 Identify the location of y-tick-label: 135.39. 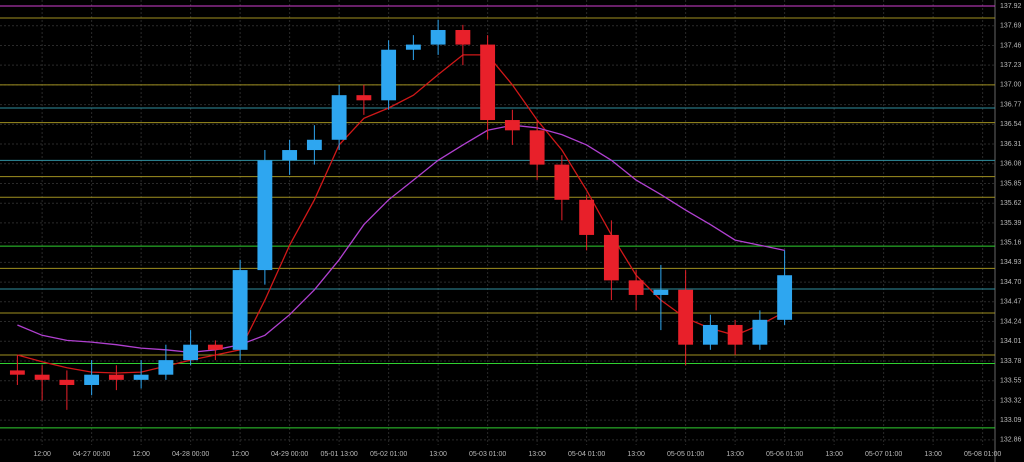
(1011, 223).